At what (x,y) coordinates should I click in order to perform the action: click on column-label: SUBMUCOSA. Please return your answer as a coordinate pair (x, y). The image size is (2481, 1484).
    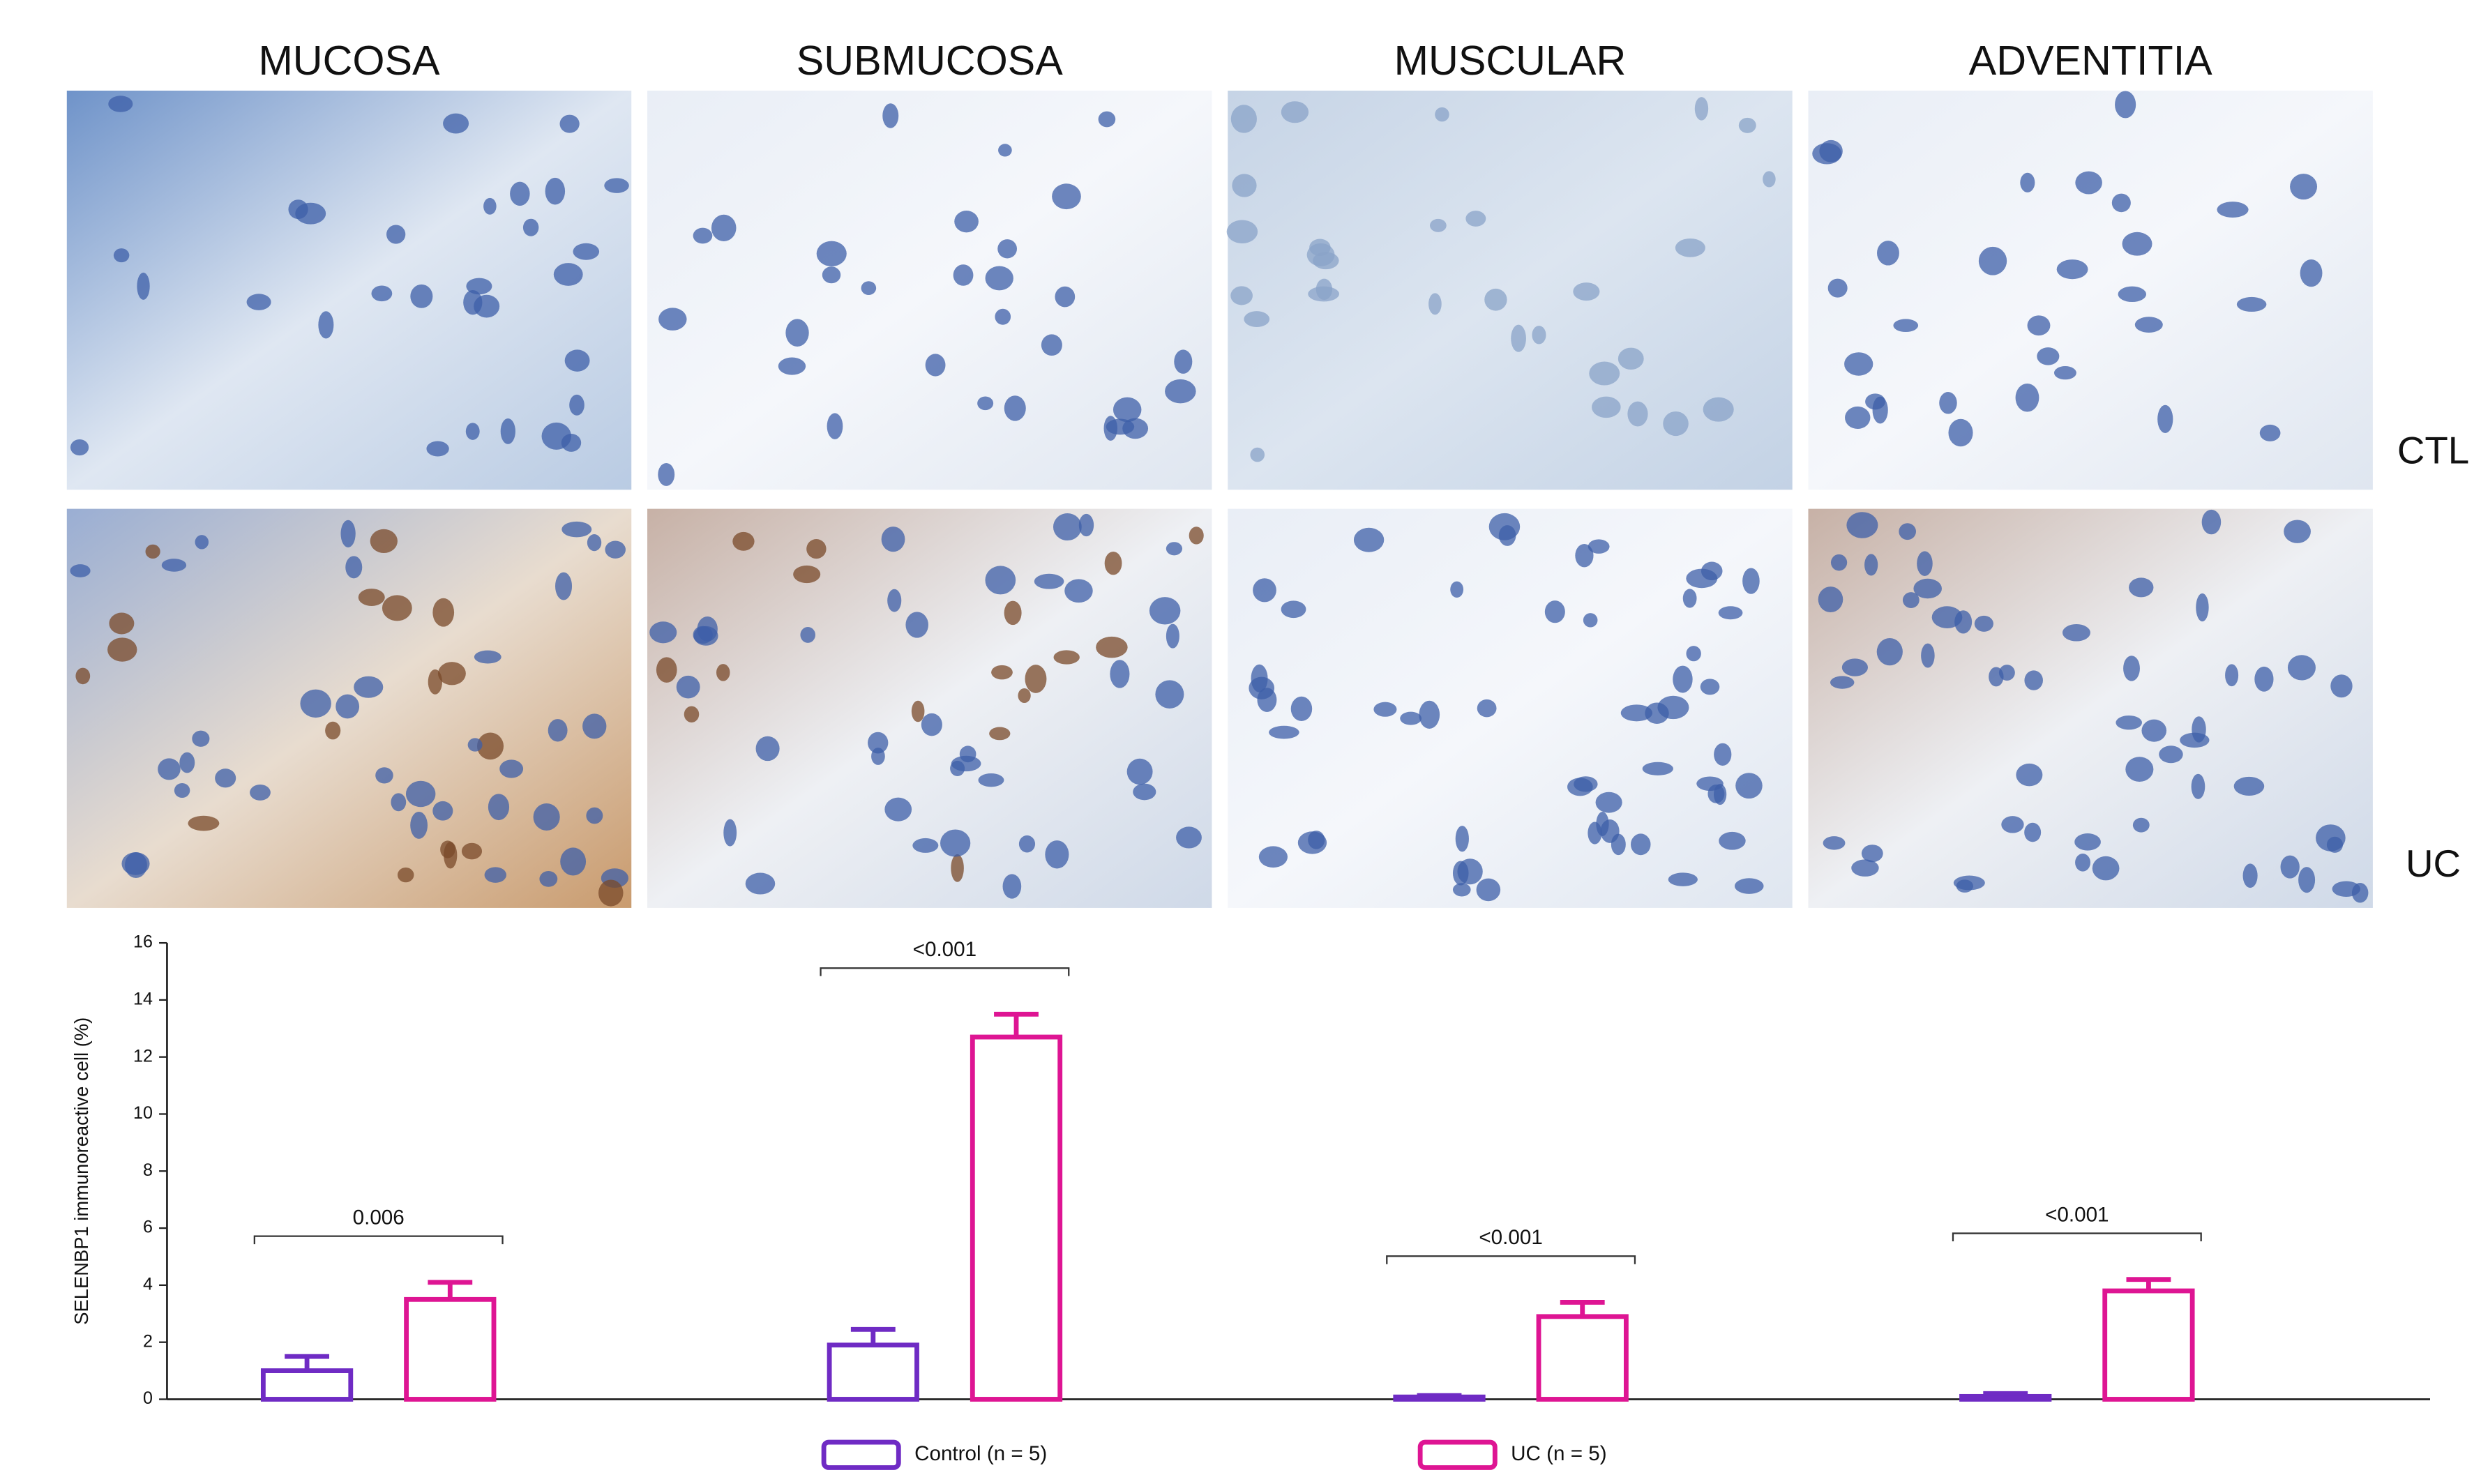
    Looking at the image, I should click on (930, 60).